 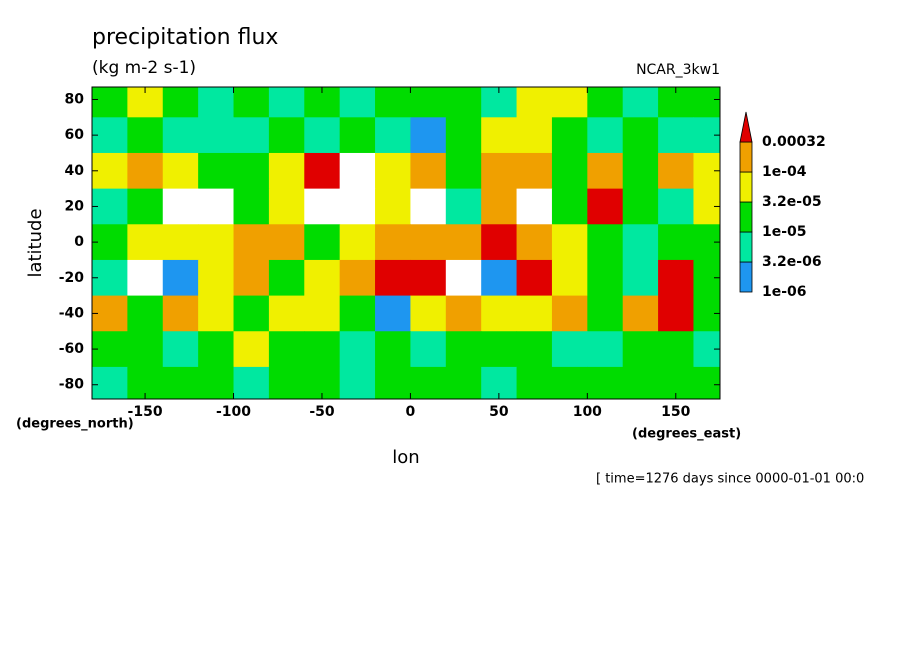 I want to click on y-tick-label: 80, so click(x=75, y=99).